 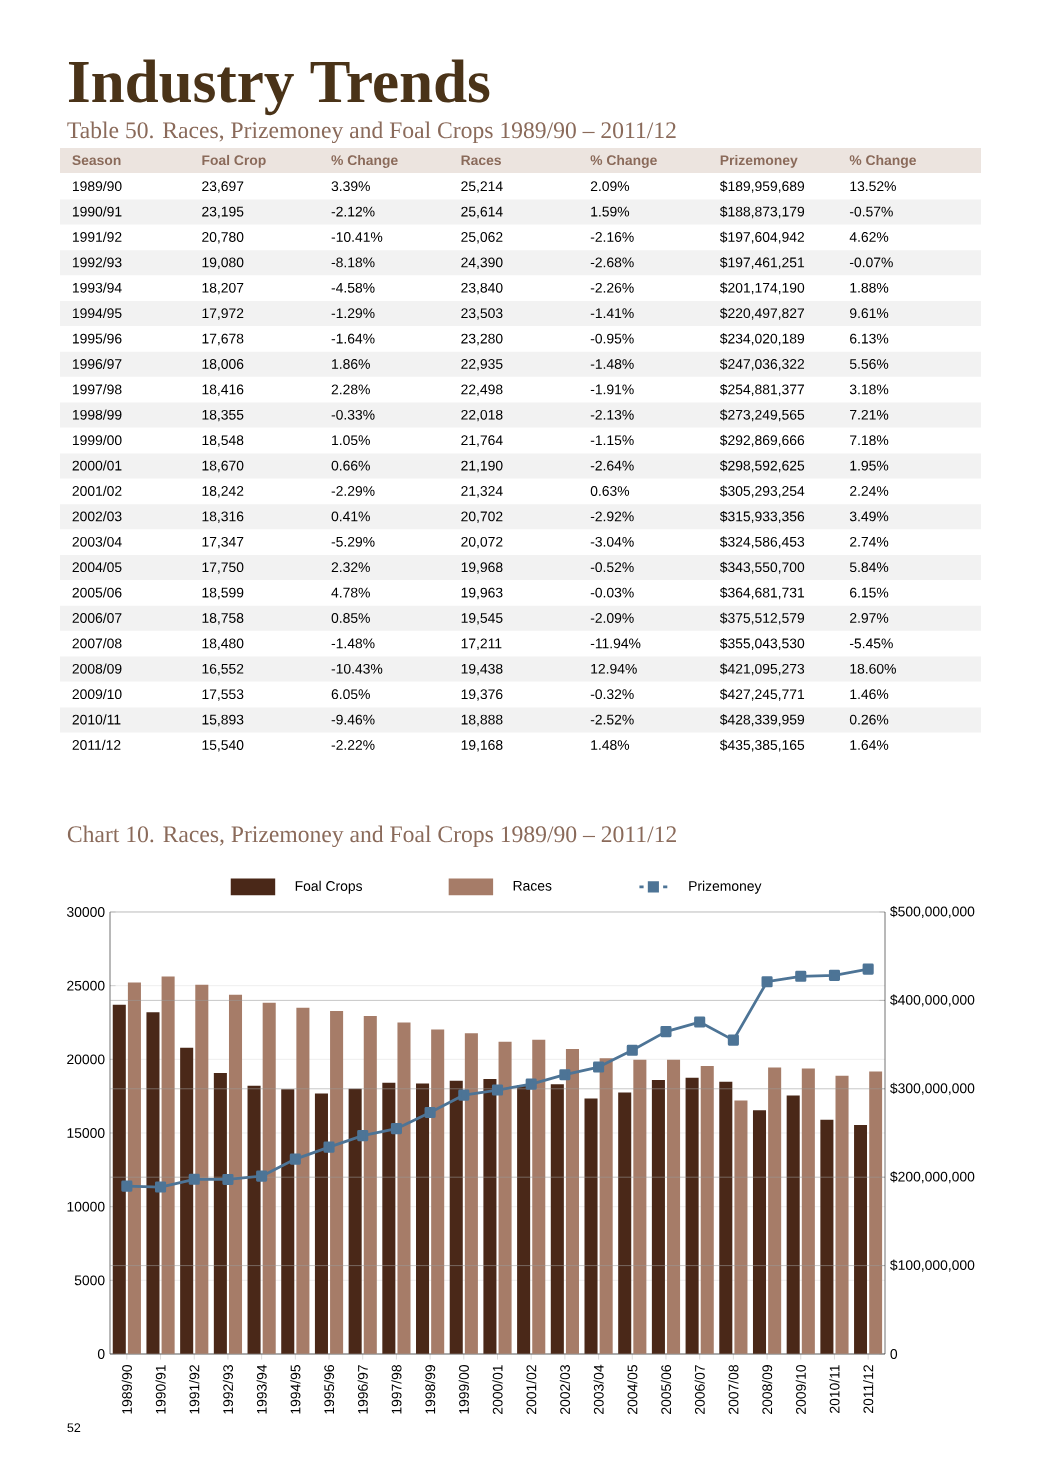 I want to click on text: -8.18%, so click(x=353, y=262).